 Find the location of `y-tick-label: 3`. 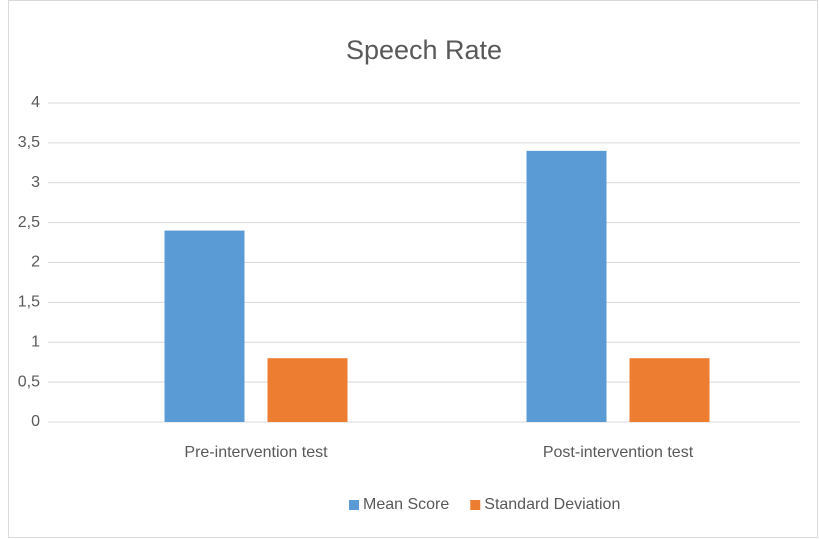

y-tick-label: 3 is located at coordinates (35, 182).